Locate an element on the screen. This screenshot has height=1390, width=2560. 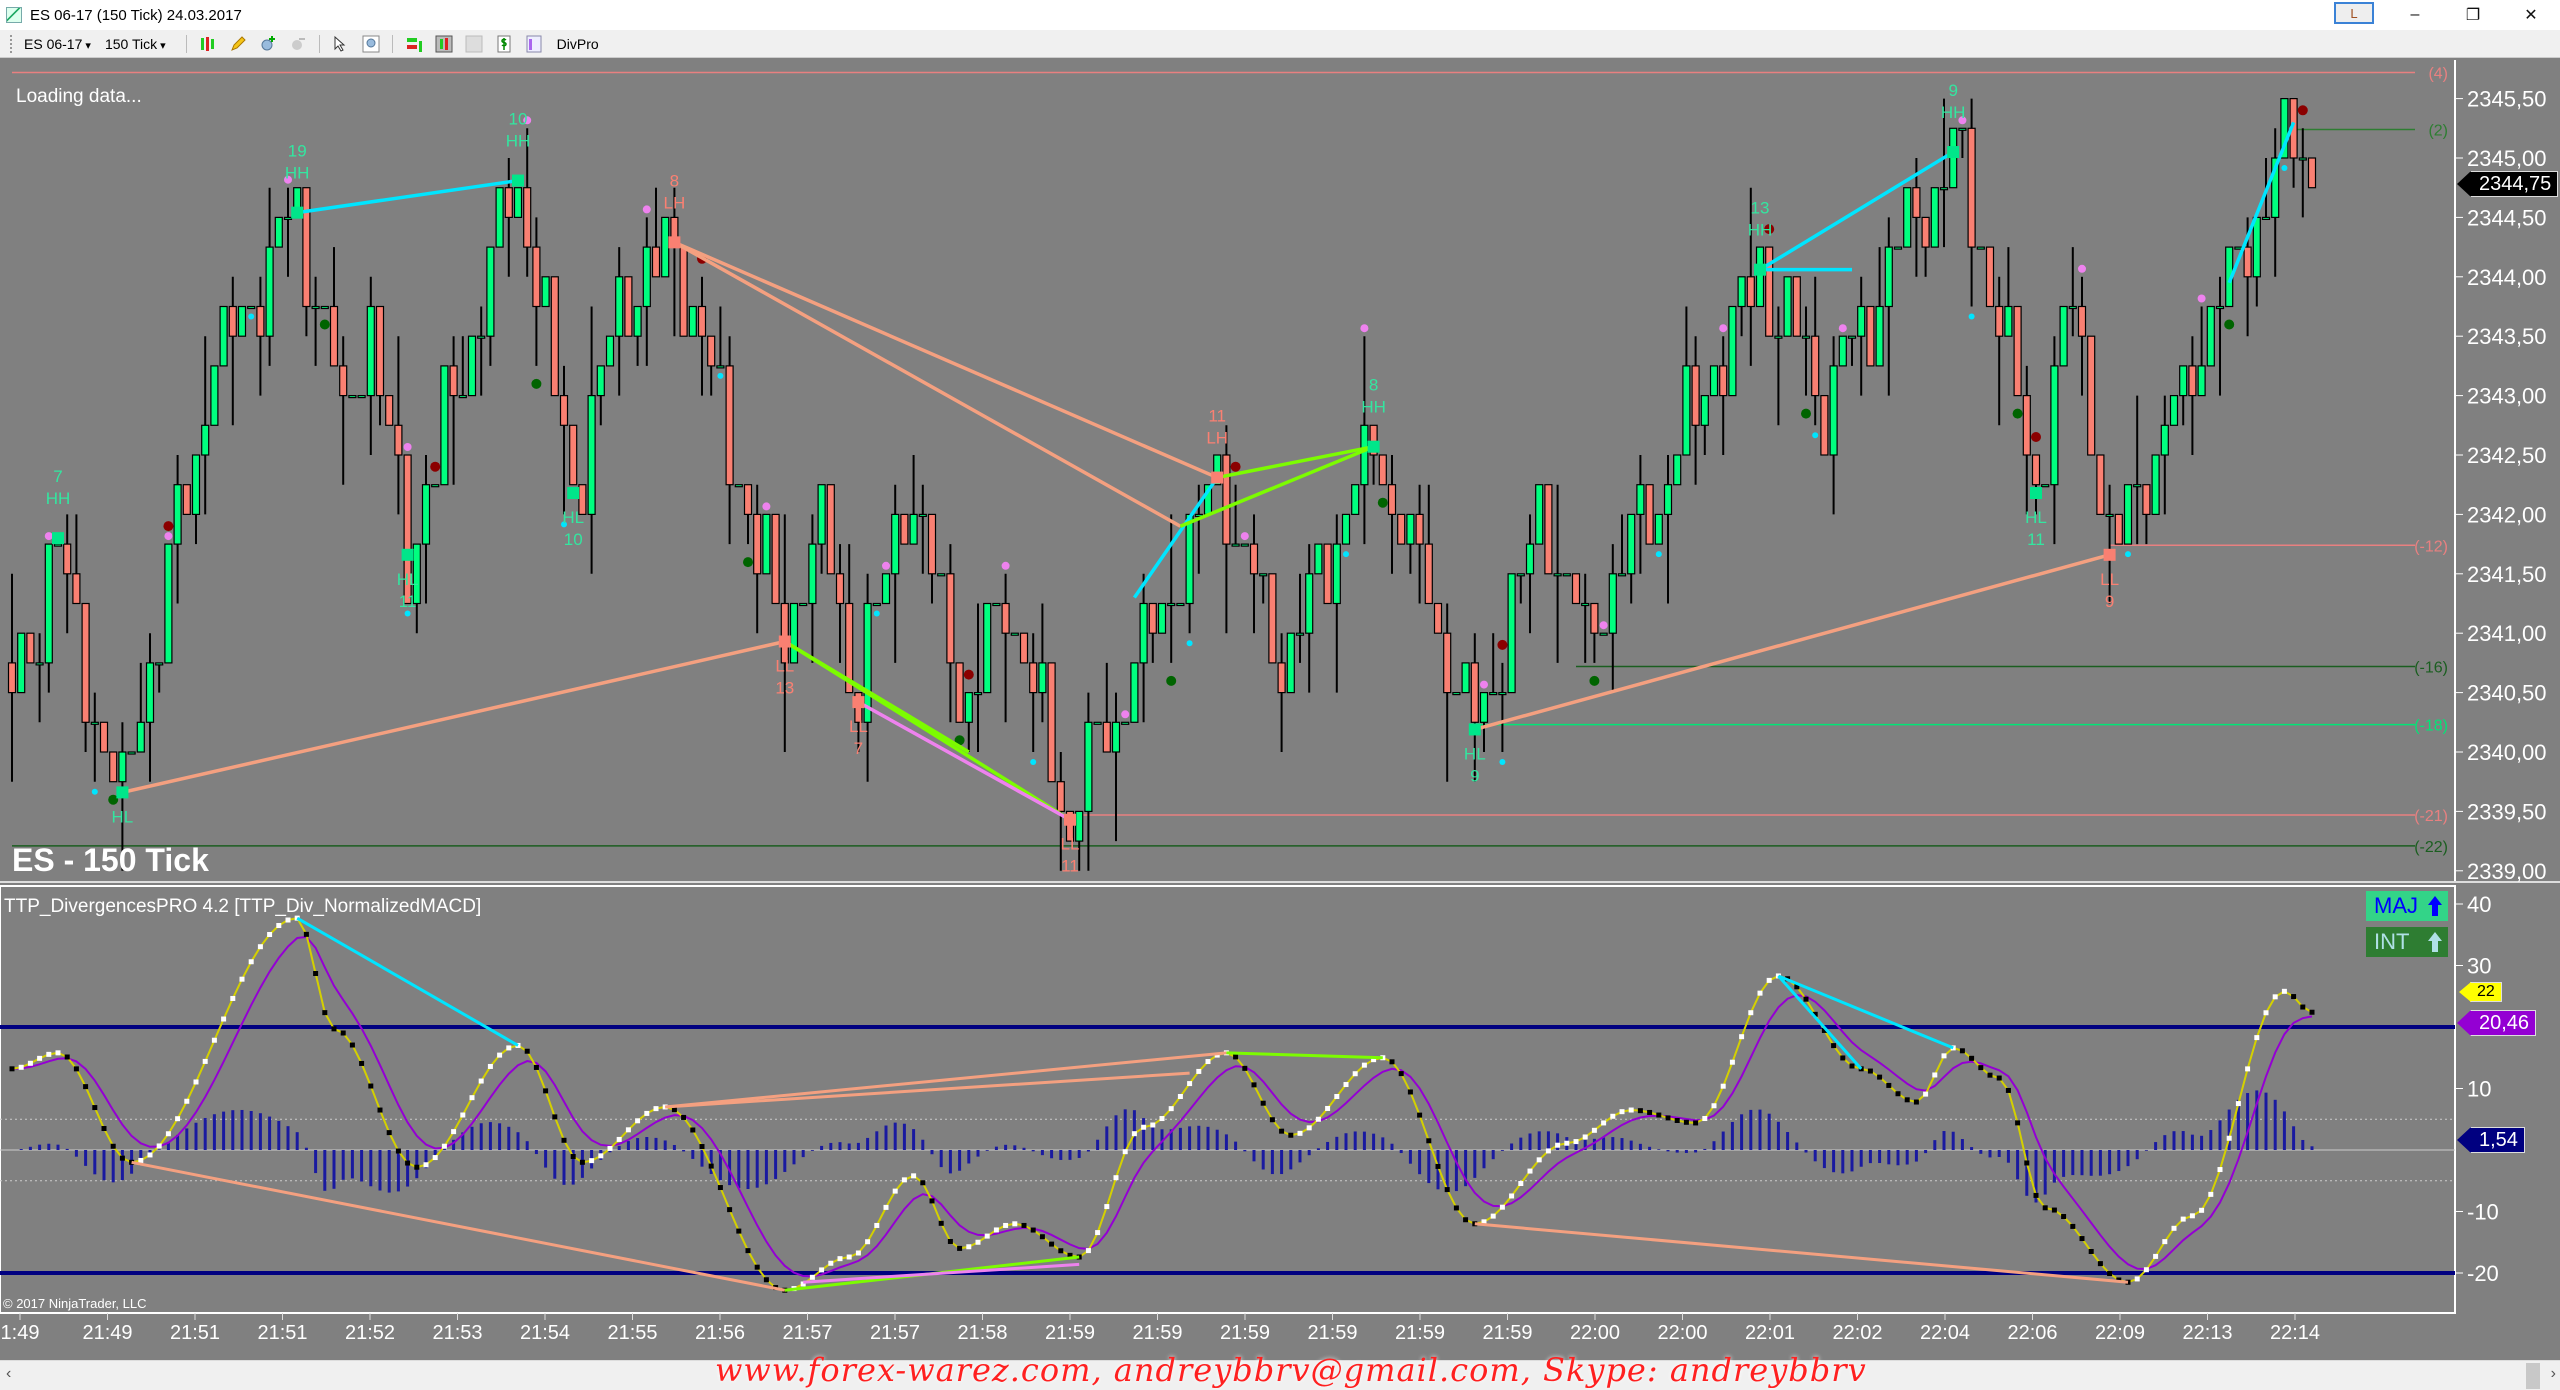
price-tick-label: 2344,00 is located at coordinates (2507, 277).